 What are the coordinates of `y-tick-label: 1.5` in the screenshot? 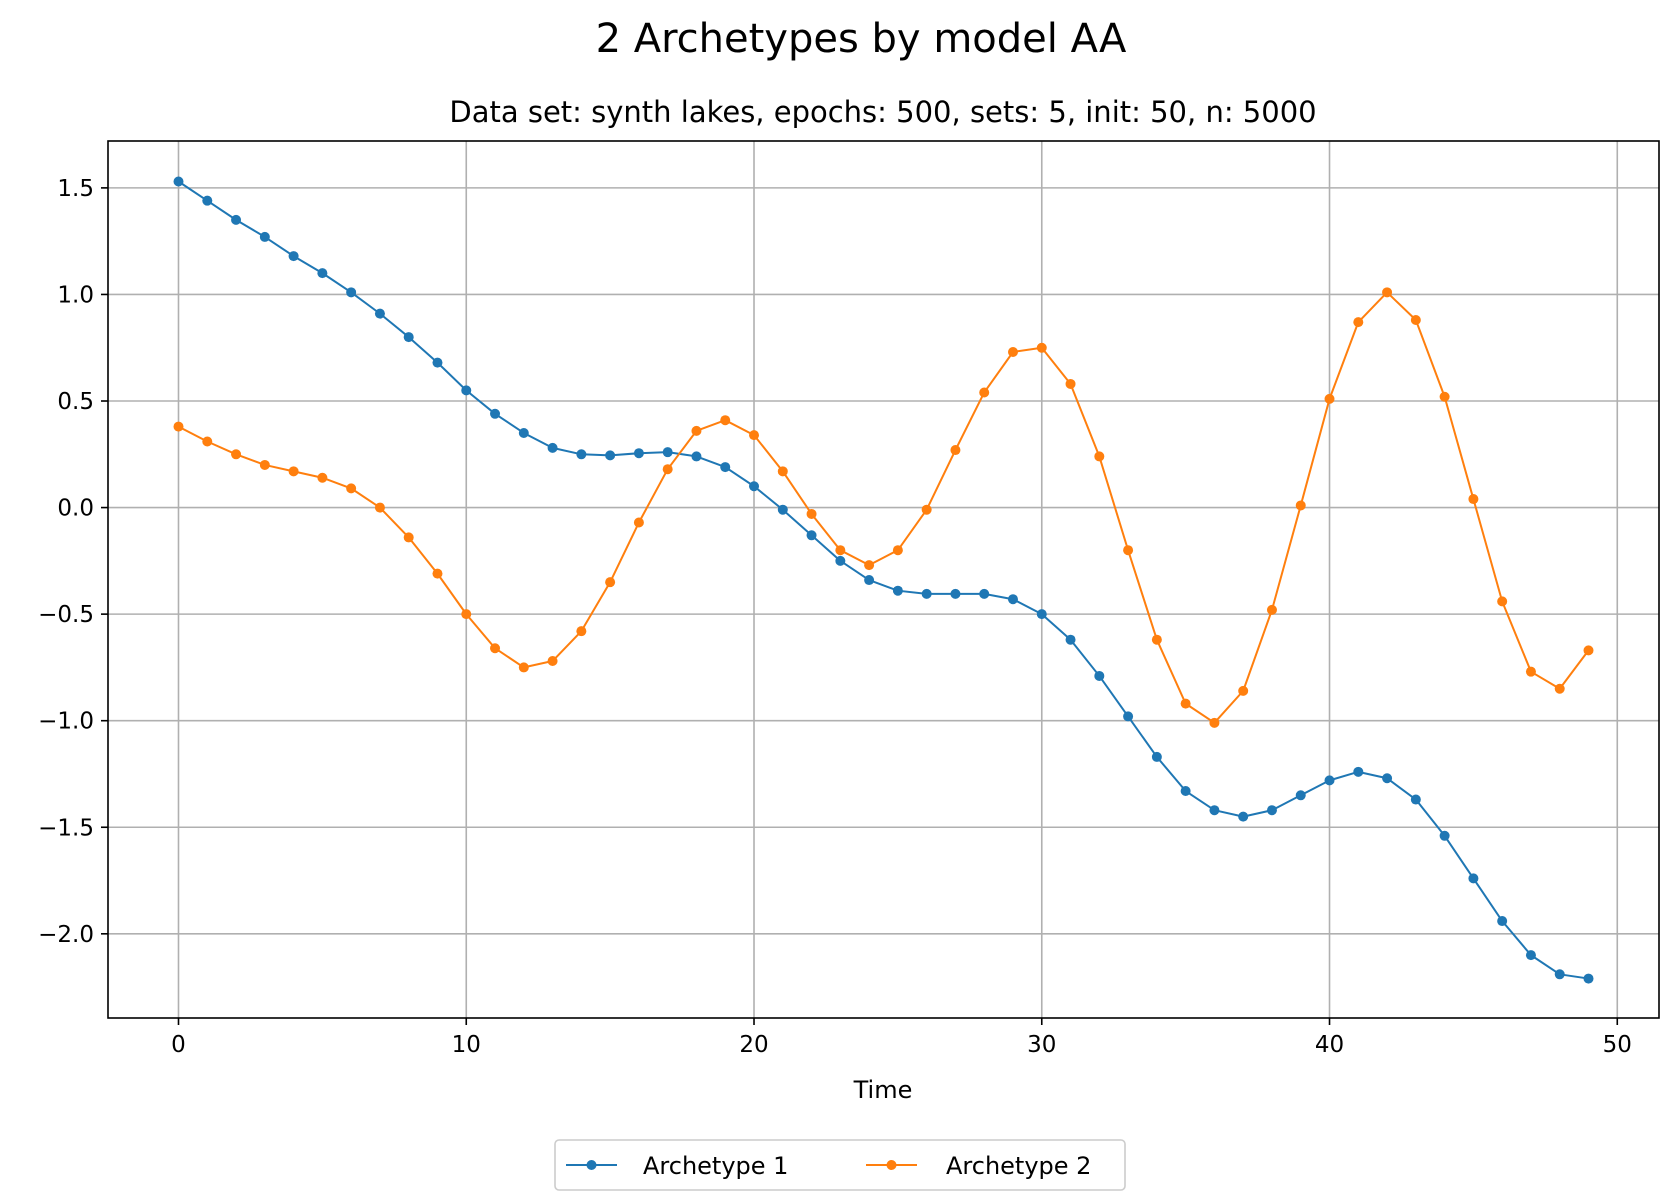 It's located at (75, 189).